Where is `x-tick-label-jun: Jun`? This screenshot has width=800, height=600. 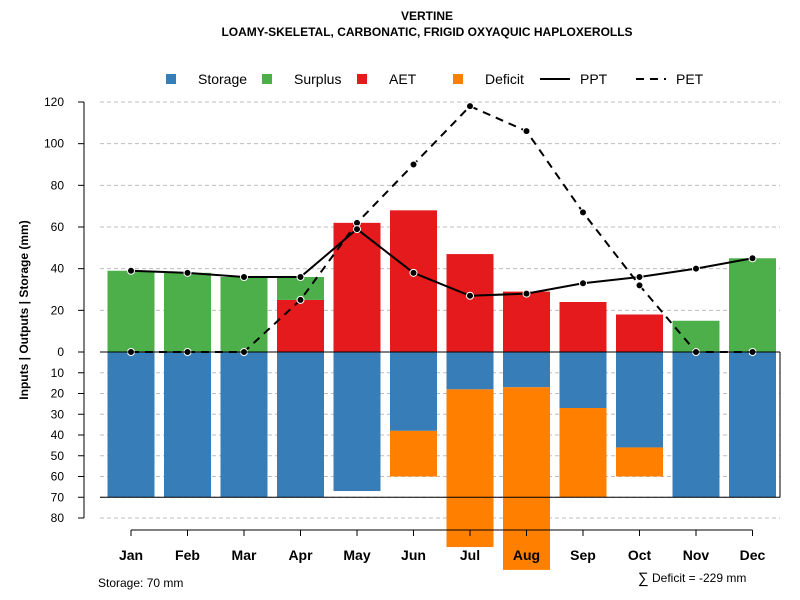 x-tick-label-jun: Jun is located at coordinates (413, 555).